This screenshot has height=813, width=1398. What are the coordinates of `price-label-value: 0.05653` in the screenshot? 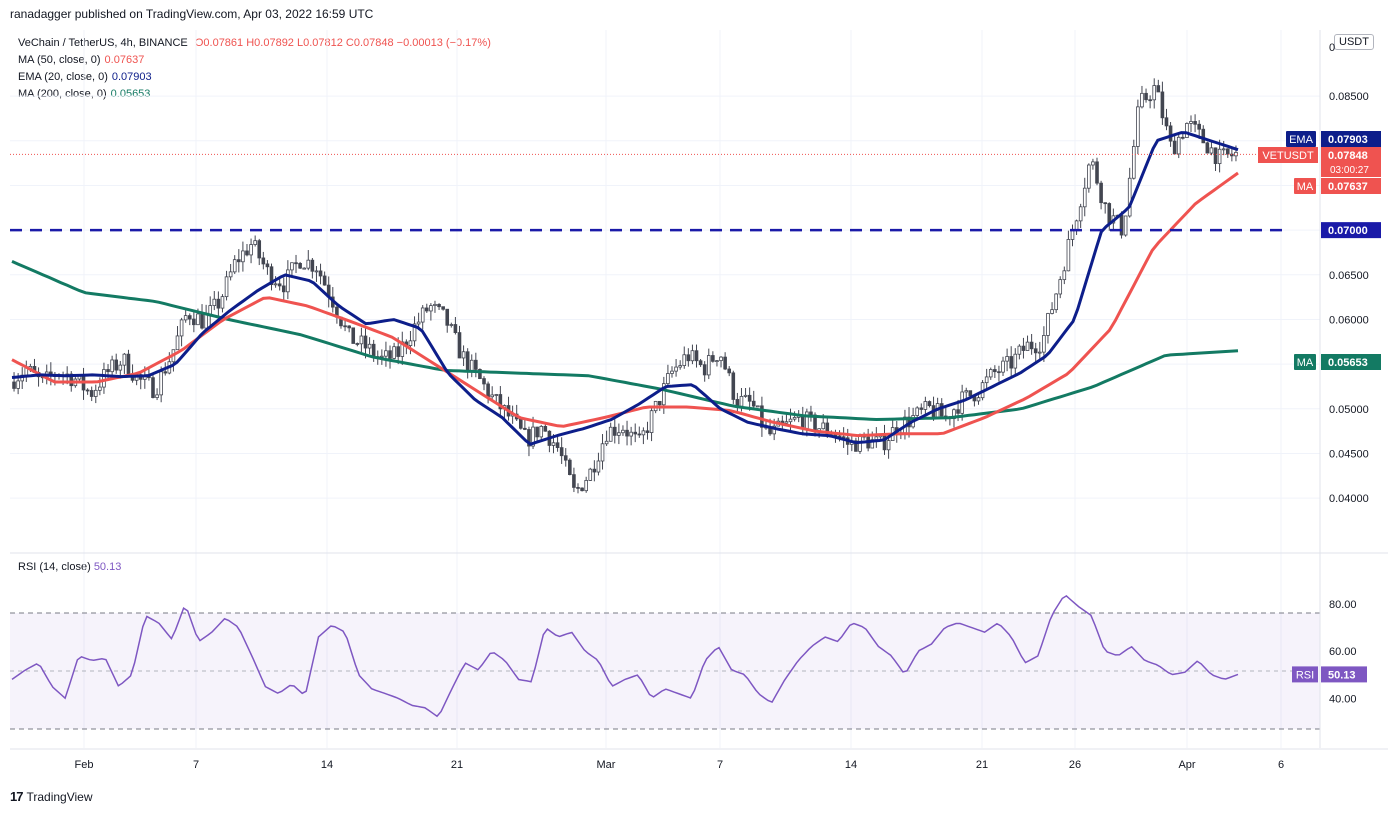 It's located at (1348, 363).